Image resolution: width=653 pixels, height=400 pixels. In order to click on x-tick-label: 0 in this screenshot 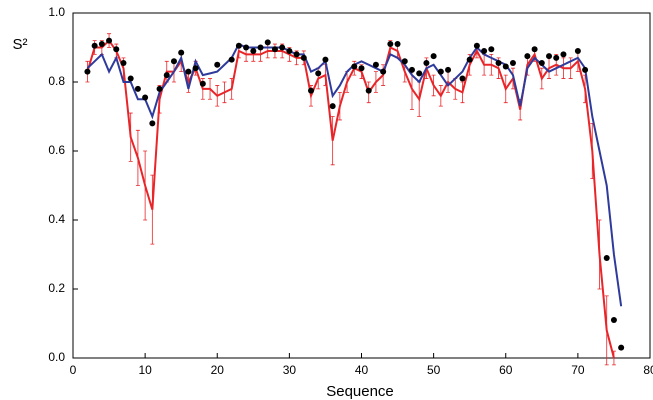, I will do `click(73, 370)`.